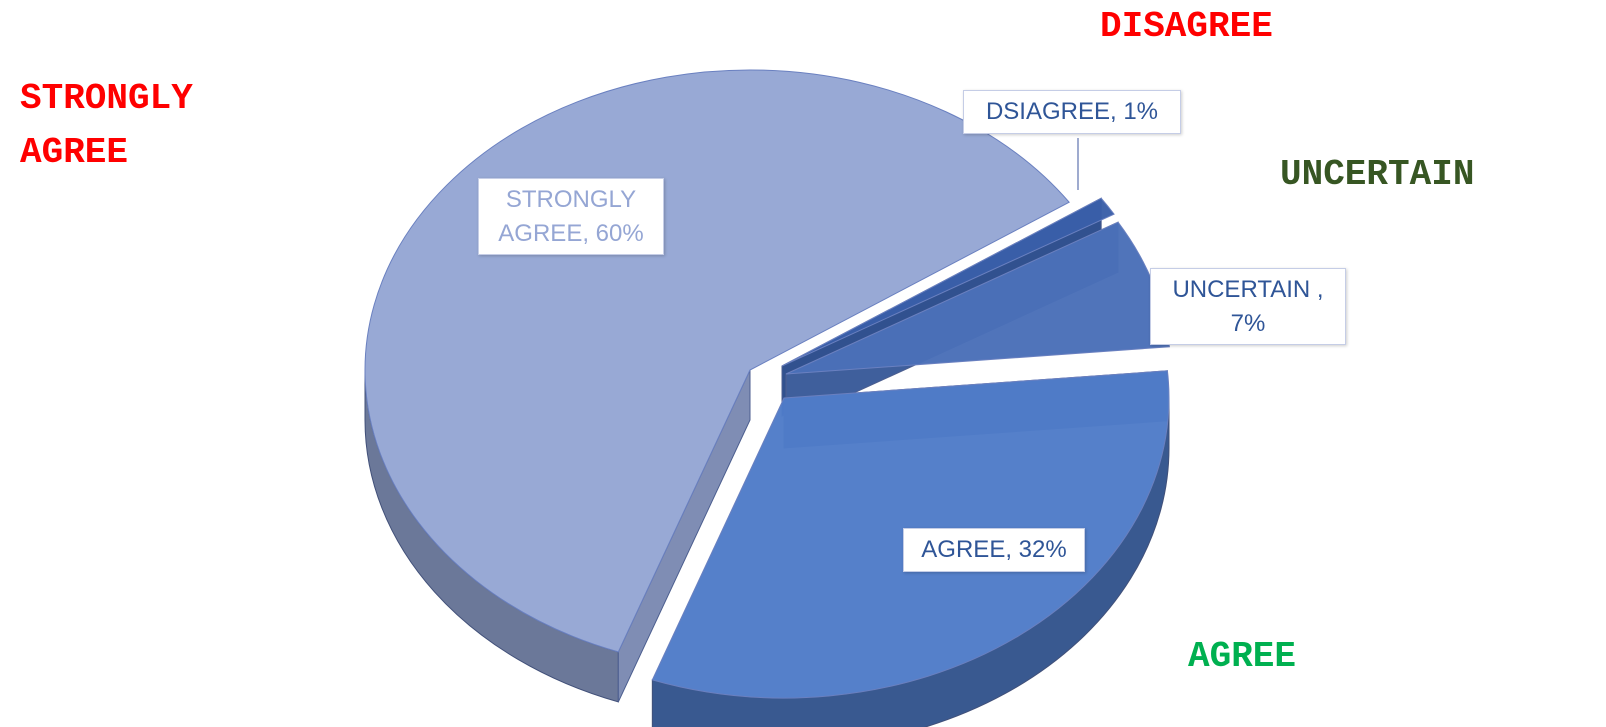 This screenshot has width=1606, height=727. What do you see at coordinates (1377, 174) in the screenshot?
I see `annotation: UNCERTAIN` at bounding box center [1377, 174].